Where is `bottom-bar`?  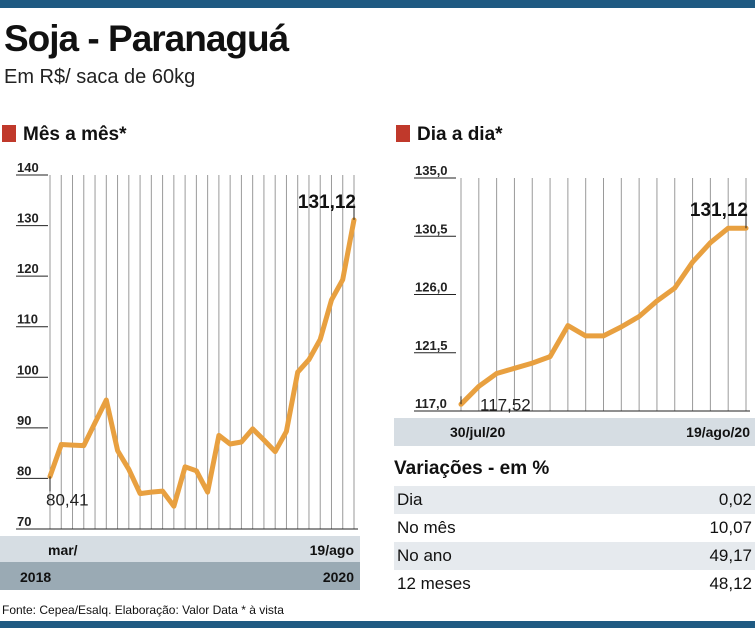 bottom-bar is located at coordinates (377, 624).